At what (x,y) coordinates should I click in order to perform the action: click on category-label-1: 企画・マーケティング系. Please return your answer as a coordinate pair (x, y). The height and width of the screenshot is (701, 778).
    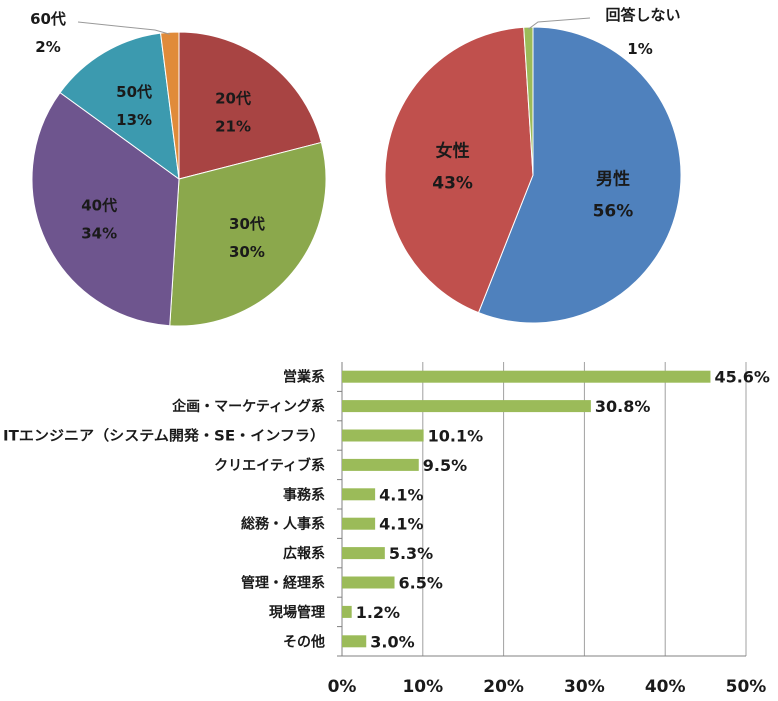
    Looking at the image, I should click on (248, 406).